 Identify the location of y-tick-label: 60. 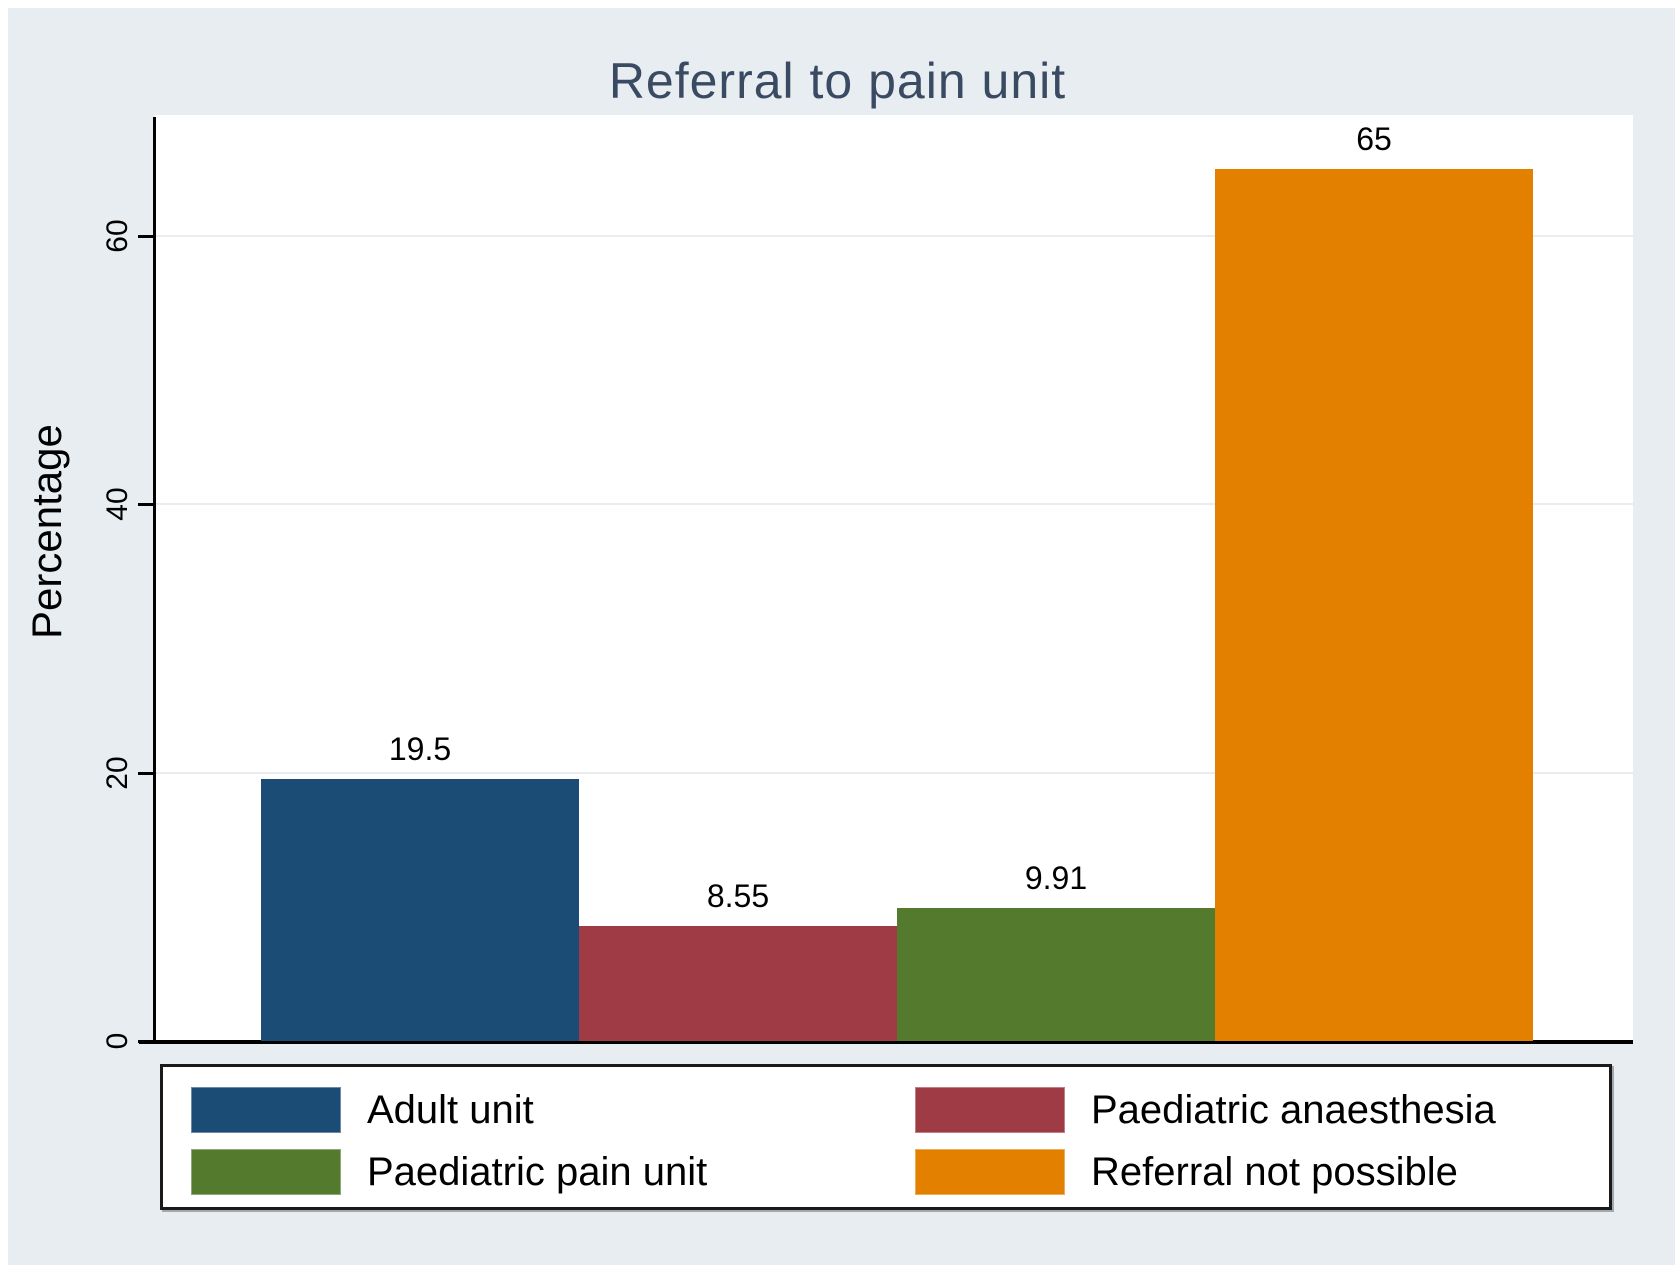
(117, 236).